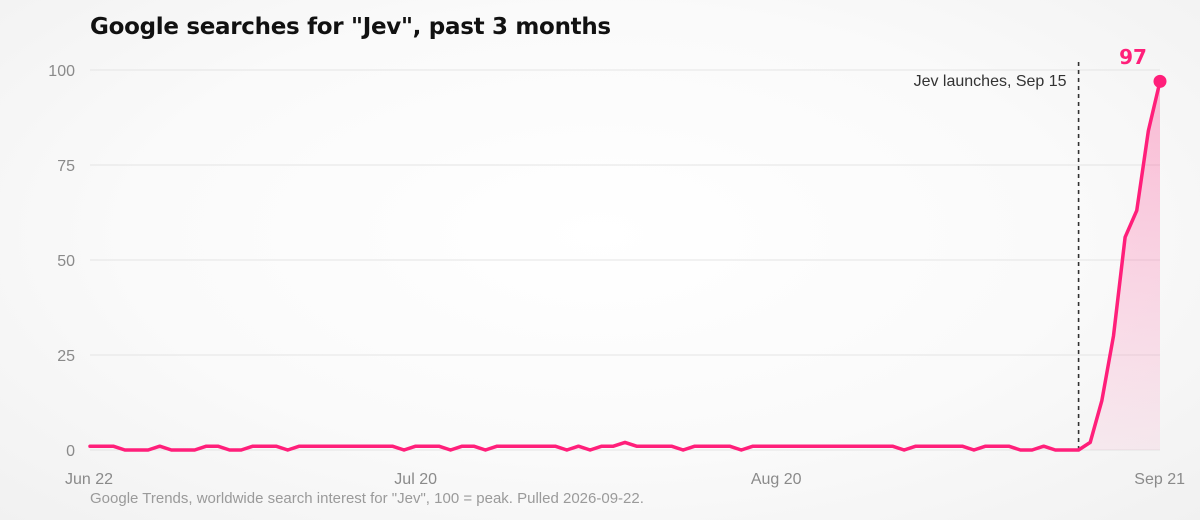  Describe the element at coordinates (1160, 81) in the screenshot. I see `peak-point` at that location.